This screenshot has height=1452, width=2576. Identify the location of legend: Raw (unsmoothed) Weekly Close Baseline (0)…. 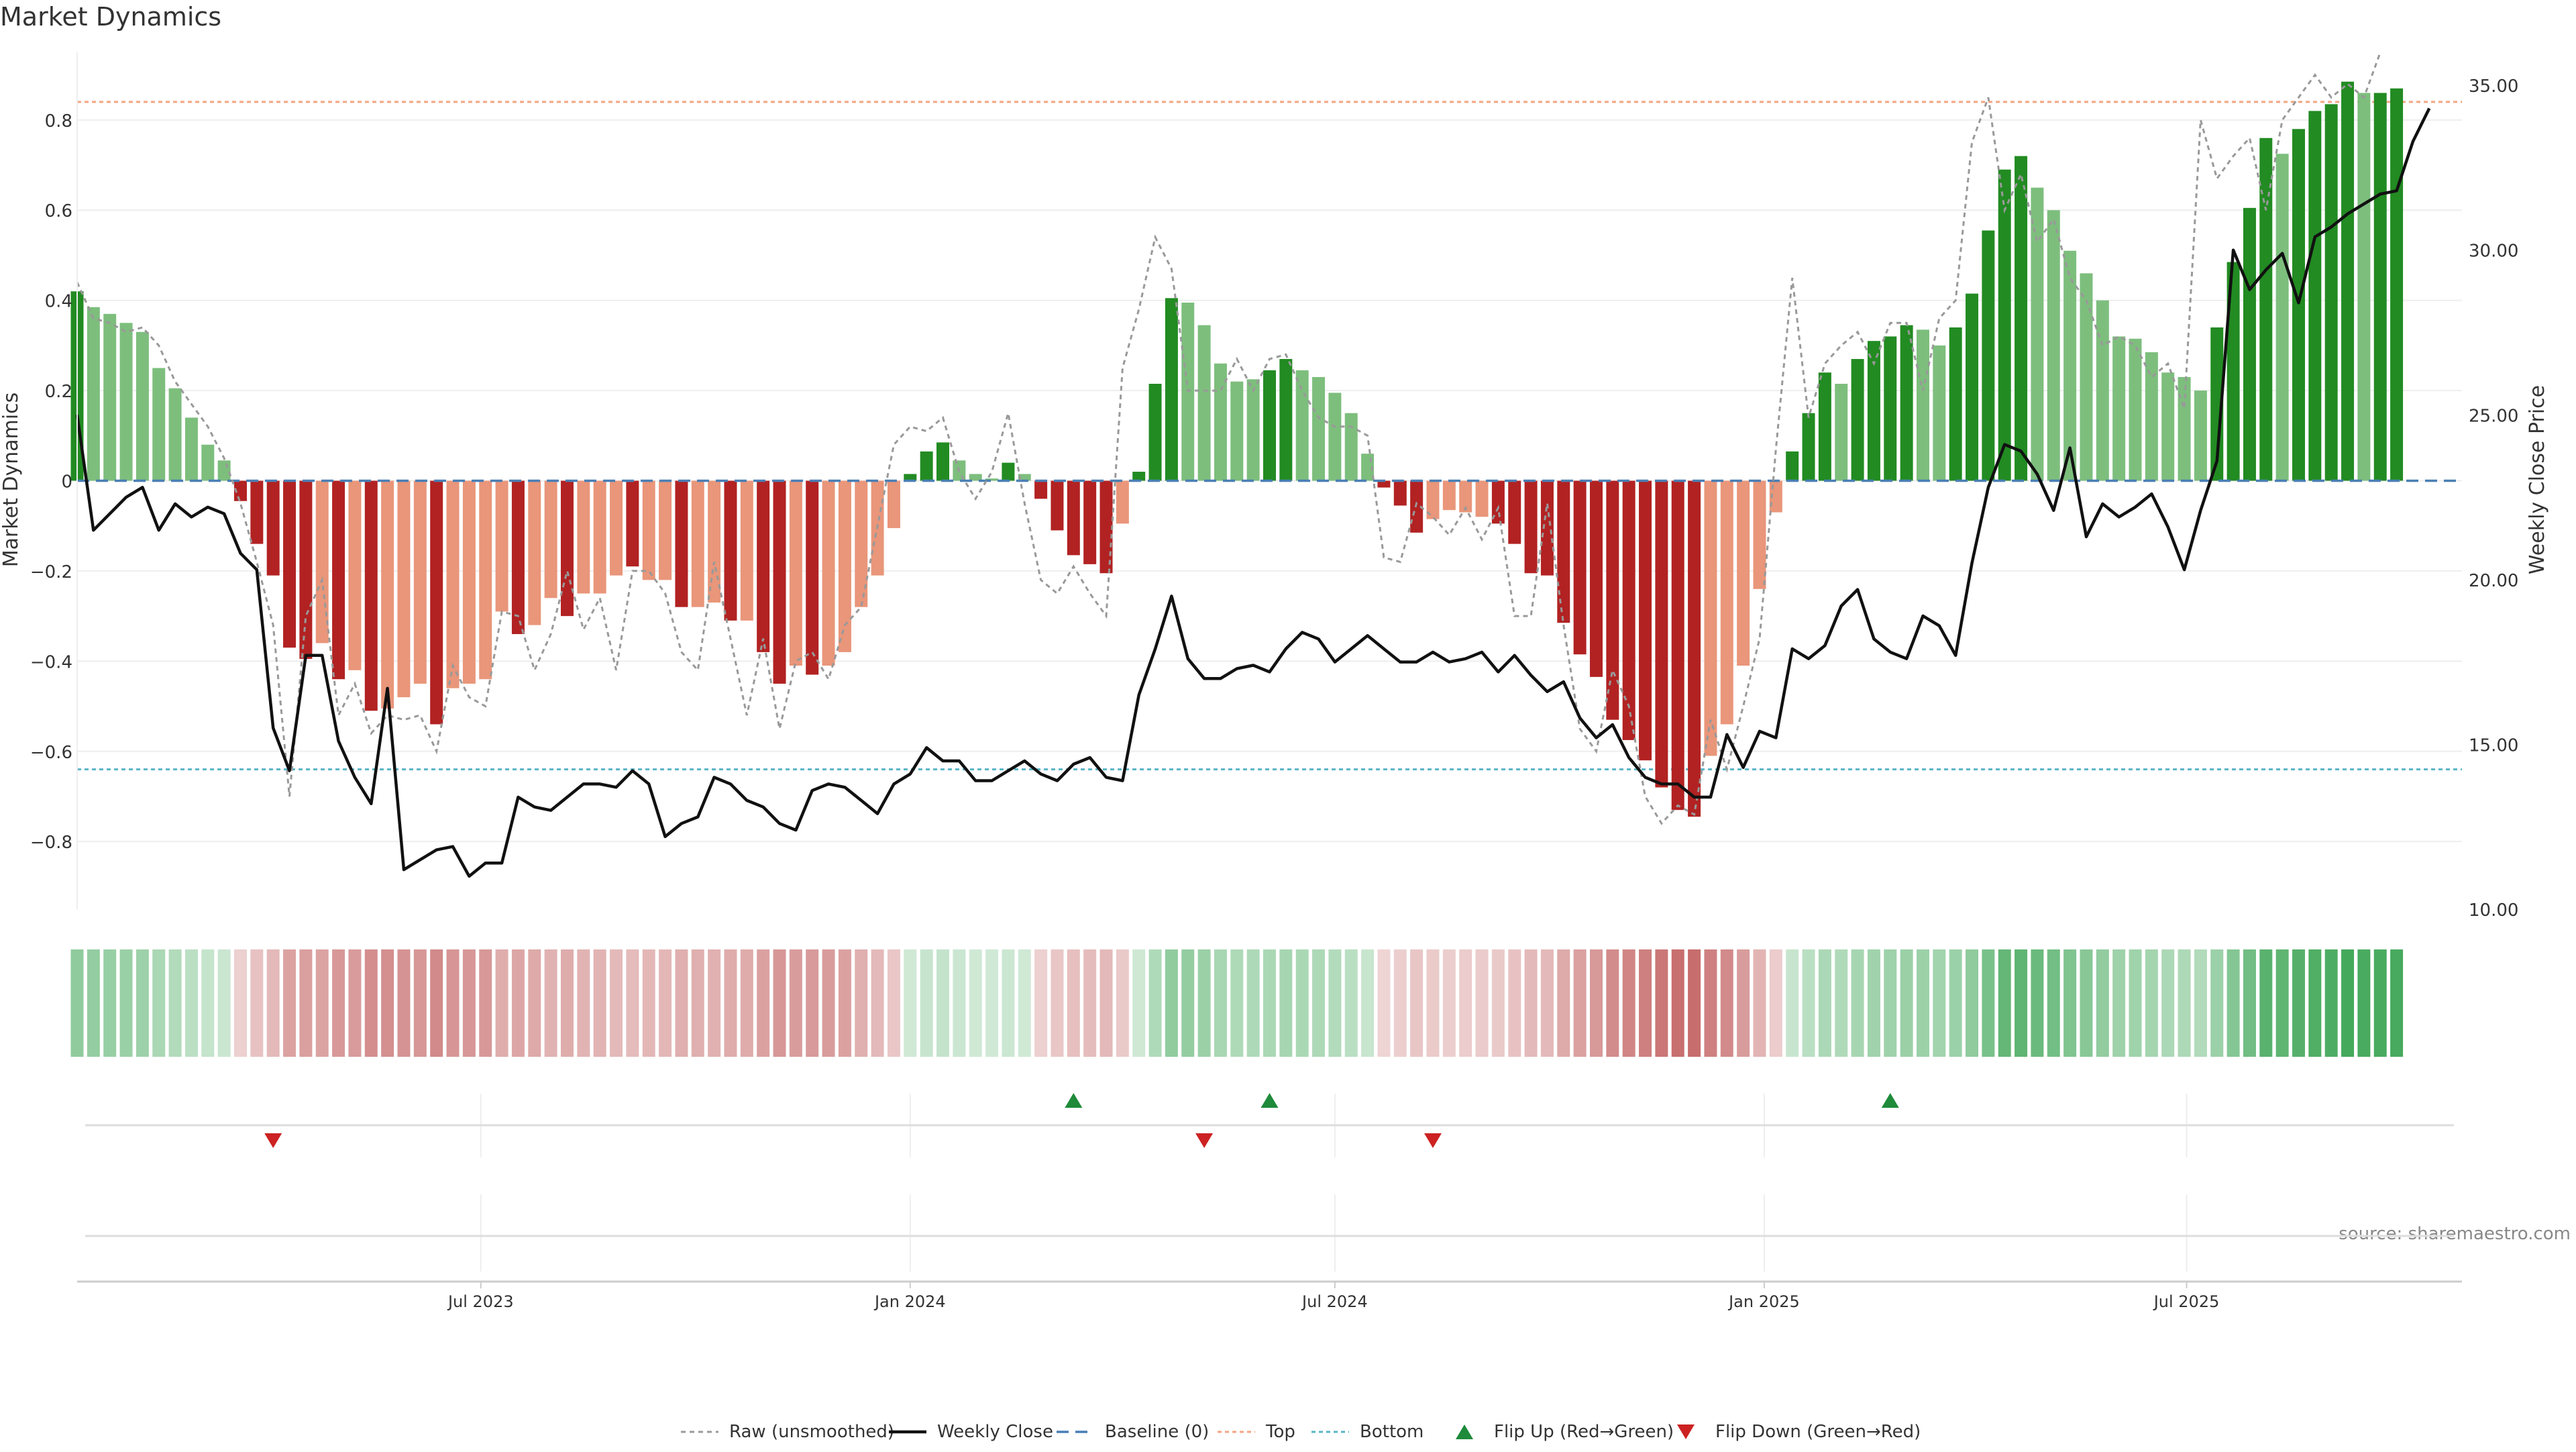
(1301, 1432).